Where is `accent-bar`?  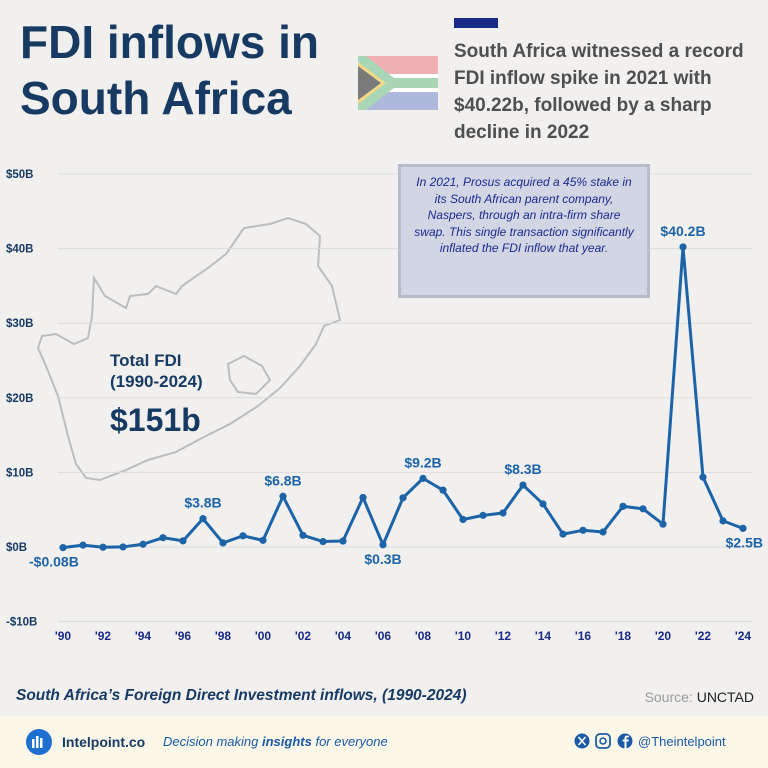 accent-bar is located at coordinates (476, 23).